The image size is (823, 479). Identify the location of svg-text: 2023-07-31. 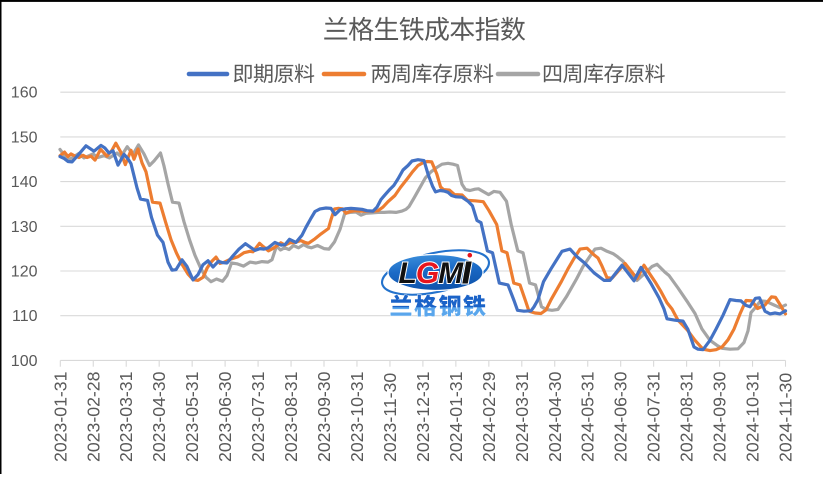
(258, 417).